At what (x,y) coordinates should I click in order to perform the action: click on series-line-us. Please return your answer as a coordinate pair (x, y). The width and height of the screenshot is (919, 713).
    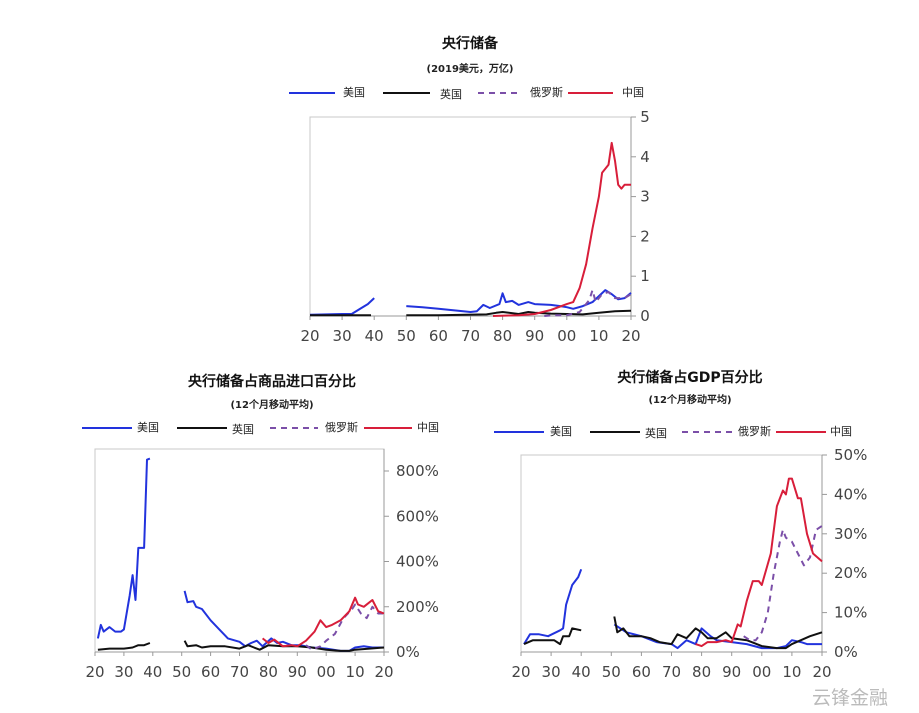
    Looking at the image, I should click on (470, 302).